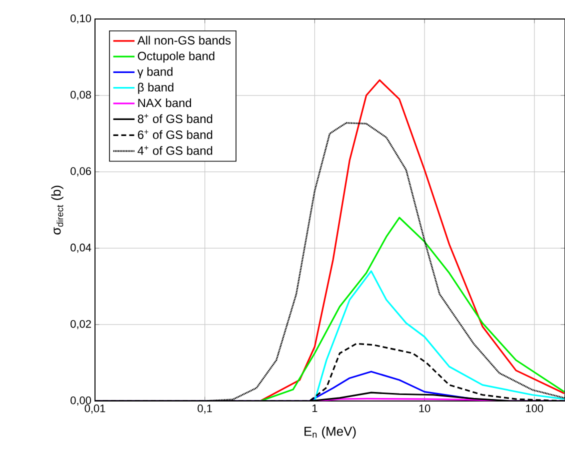  Describe the element at coordinates (80, 171) in the screenshot. I see `y-tick-label: 0,06` at that location.